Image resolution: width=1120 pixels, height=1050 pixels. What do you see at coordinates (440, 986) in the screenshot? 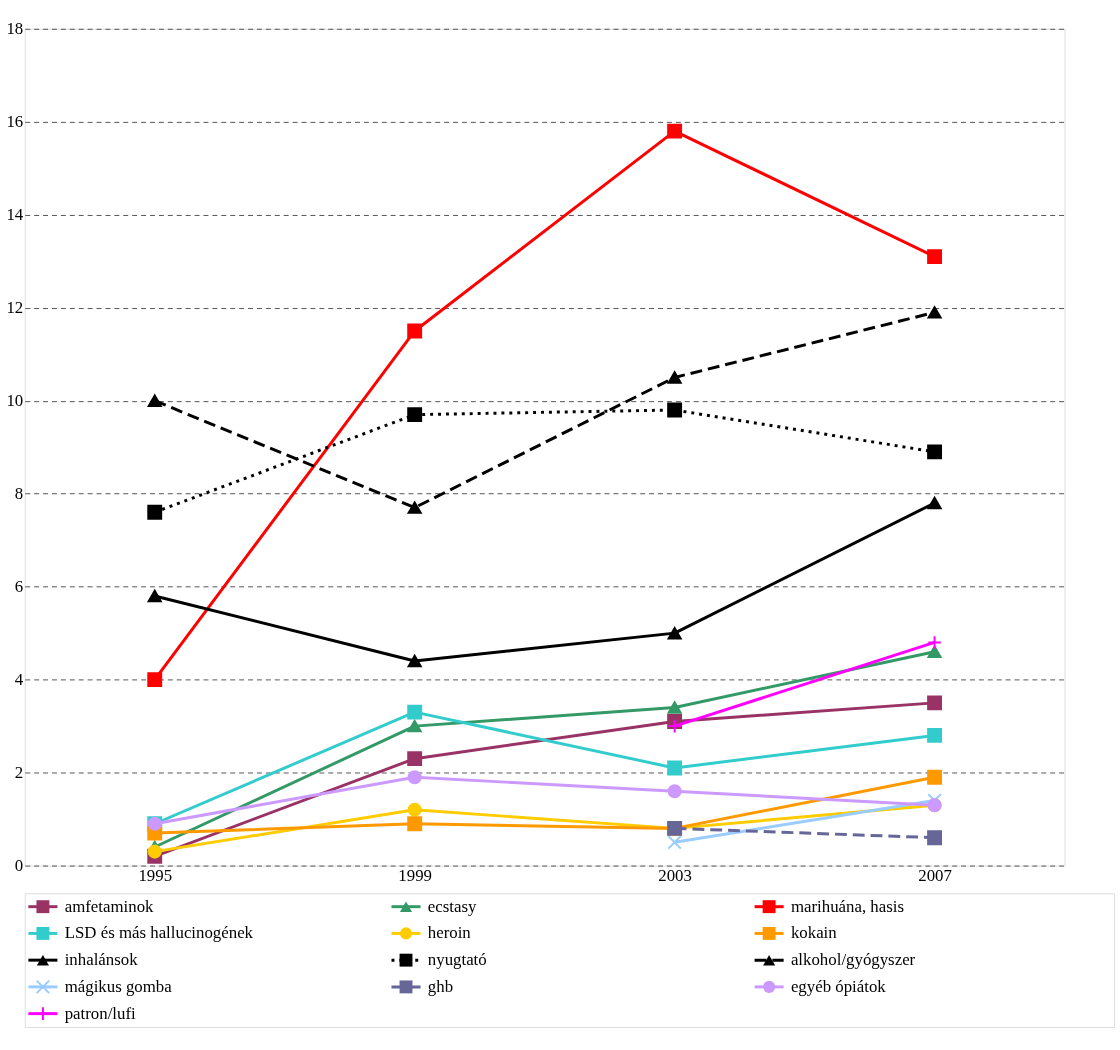
I see `legend-label: ghb` at bounding box center [440, 986].